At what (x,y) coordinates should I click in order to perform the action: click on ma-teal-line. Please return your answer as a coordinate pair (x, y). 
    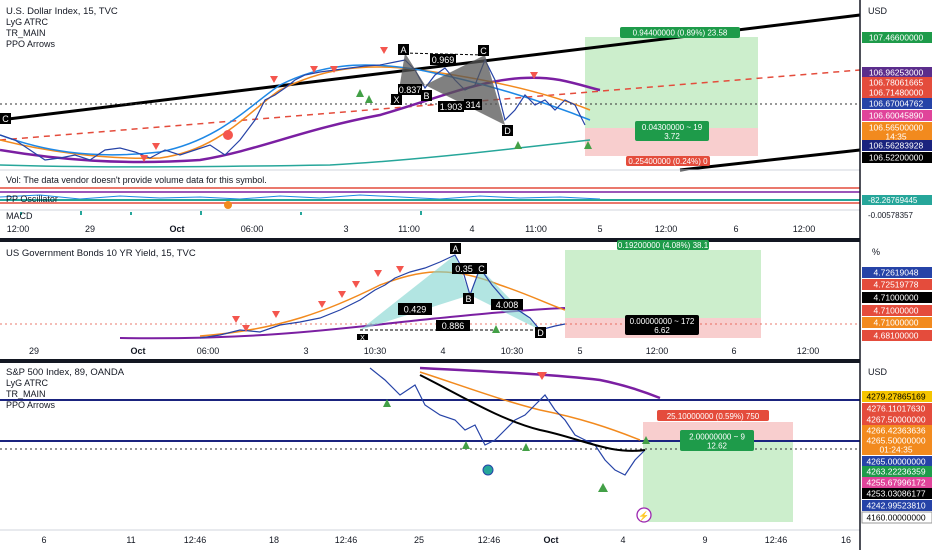
    Looking at the image, I should click on (295, 153).